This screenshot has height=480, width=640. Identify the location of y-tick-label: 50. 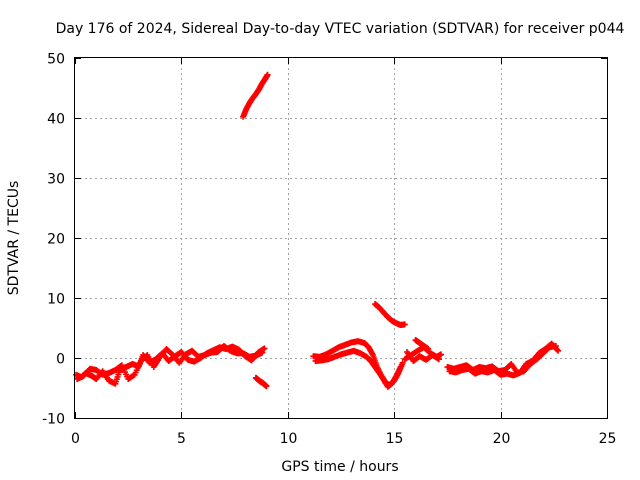
(56, 60).